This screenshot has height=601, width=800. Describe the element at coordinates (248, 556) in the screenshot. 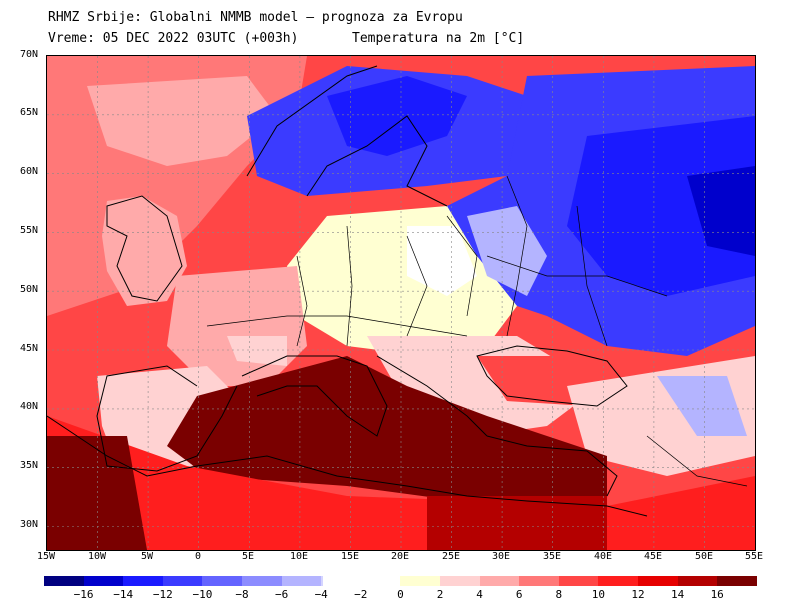

I see `lon-label-5e: 5E` at that location.